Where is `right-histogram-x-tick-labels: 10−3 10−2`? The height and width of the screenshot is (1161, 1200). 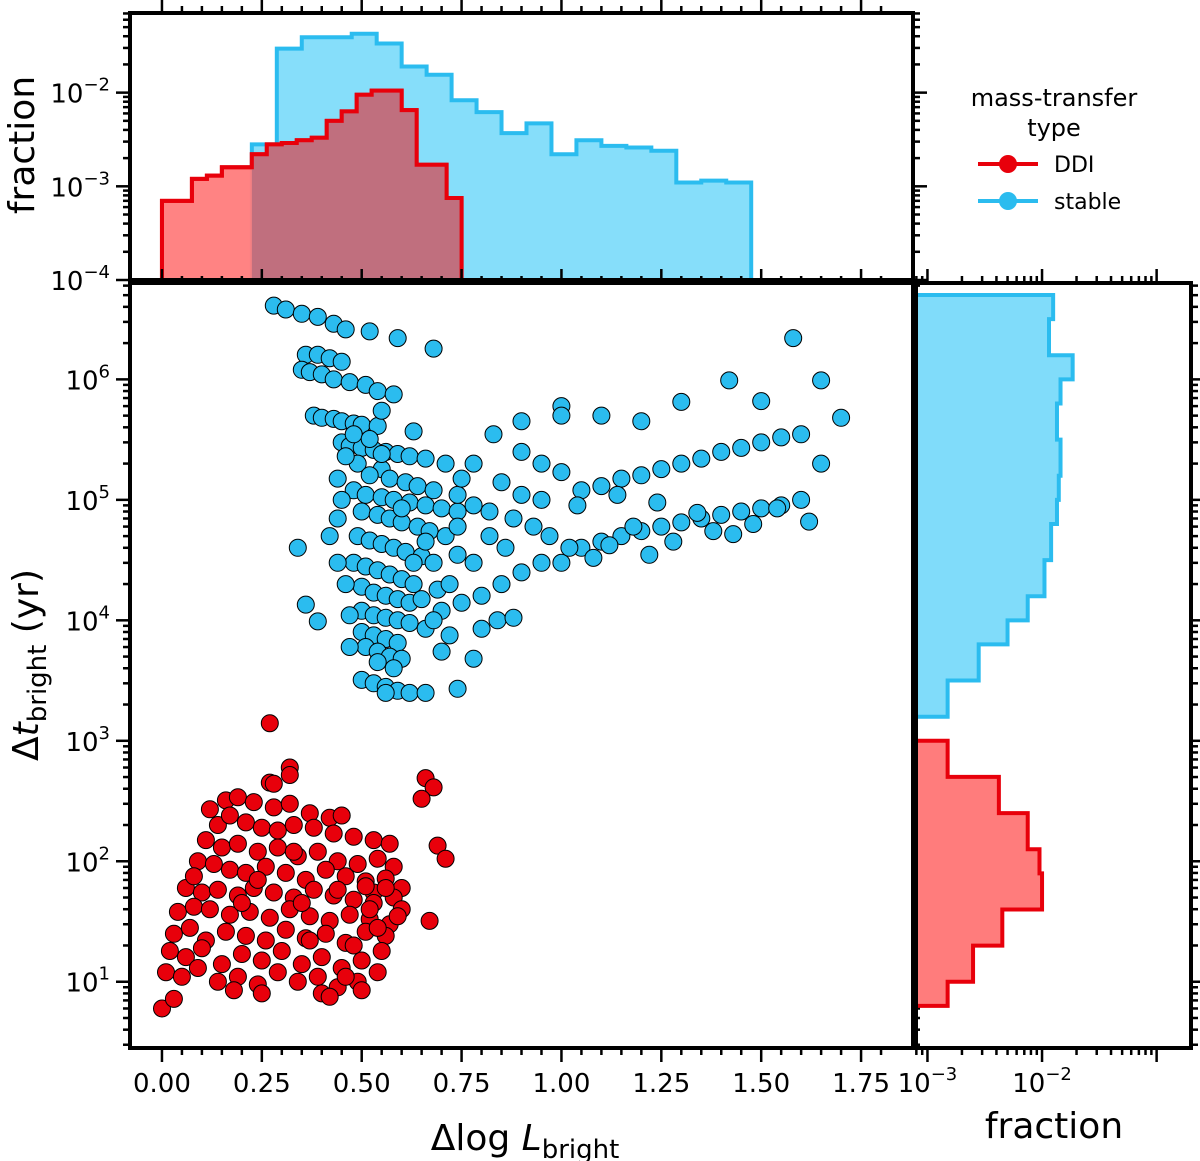 right-histogram-x-tick-labels: 10−3 10−2 is located at coordinates (985, 1081).